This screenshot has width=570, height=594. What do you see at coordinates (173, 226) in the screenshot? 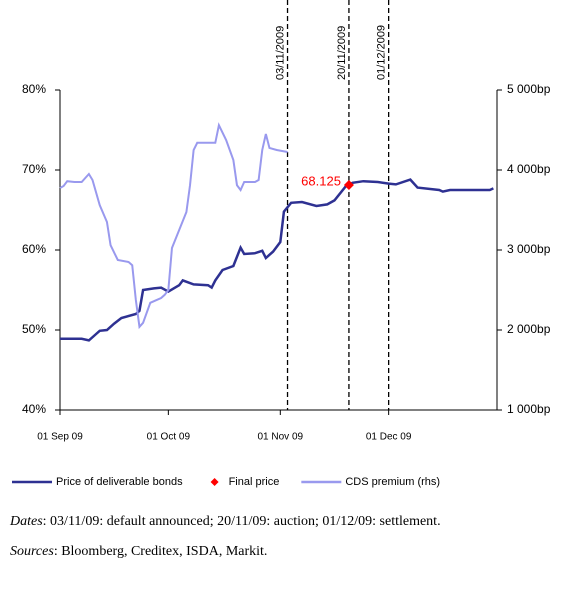
I see `series-line` at bounding box center [173, 226].